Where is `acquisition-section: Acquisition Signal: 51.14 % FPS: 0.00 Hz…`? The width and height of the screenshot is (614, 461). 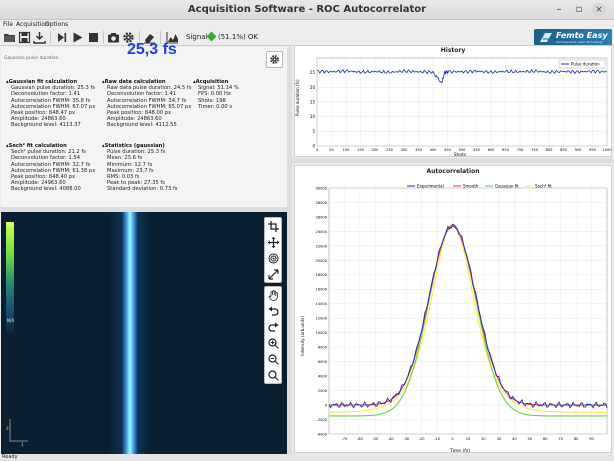 acquisition-section: Acquisition Signal: 51.14 % FPS: 0.00 Hz… is located at coordinates (216, 94).